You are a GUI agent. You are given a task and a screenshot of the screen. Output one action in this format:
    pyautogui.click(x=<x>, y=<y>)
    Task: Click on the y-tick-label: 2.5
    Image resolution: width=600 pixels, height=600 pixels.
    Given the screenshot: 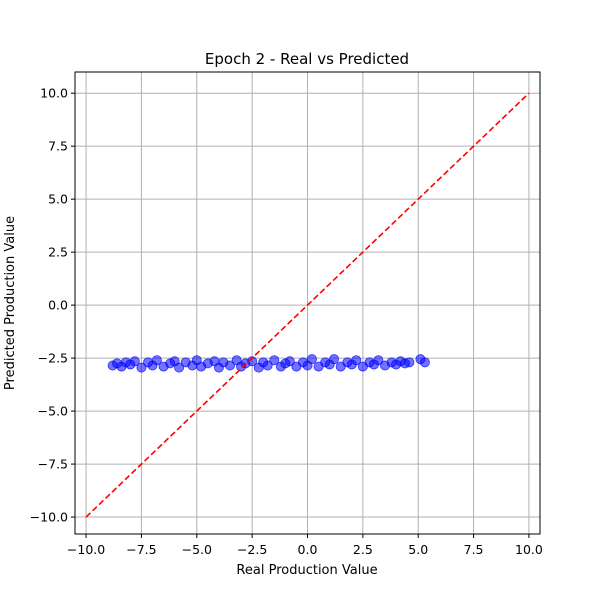 What is the action you would take?
    pyautogui.click(x=58, y=252)
    